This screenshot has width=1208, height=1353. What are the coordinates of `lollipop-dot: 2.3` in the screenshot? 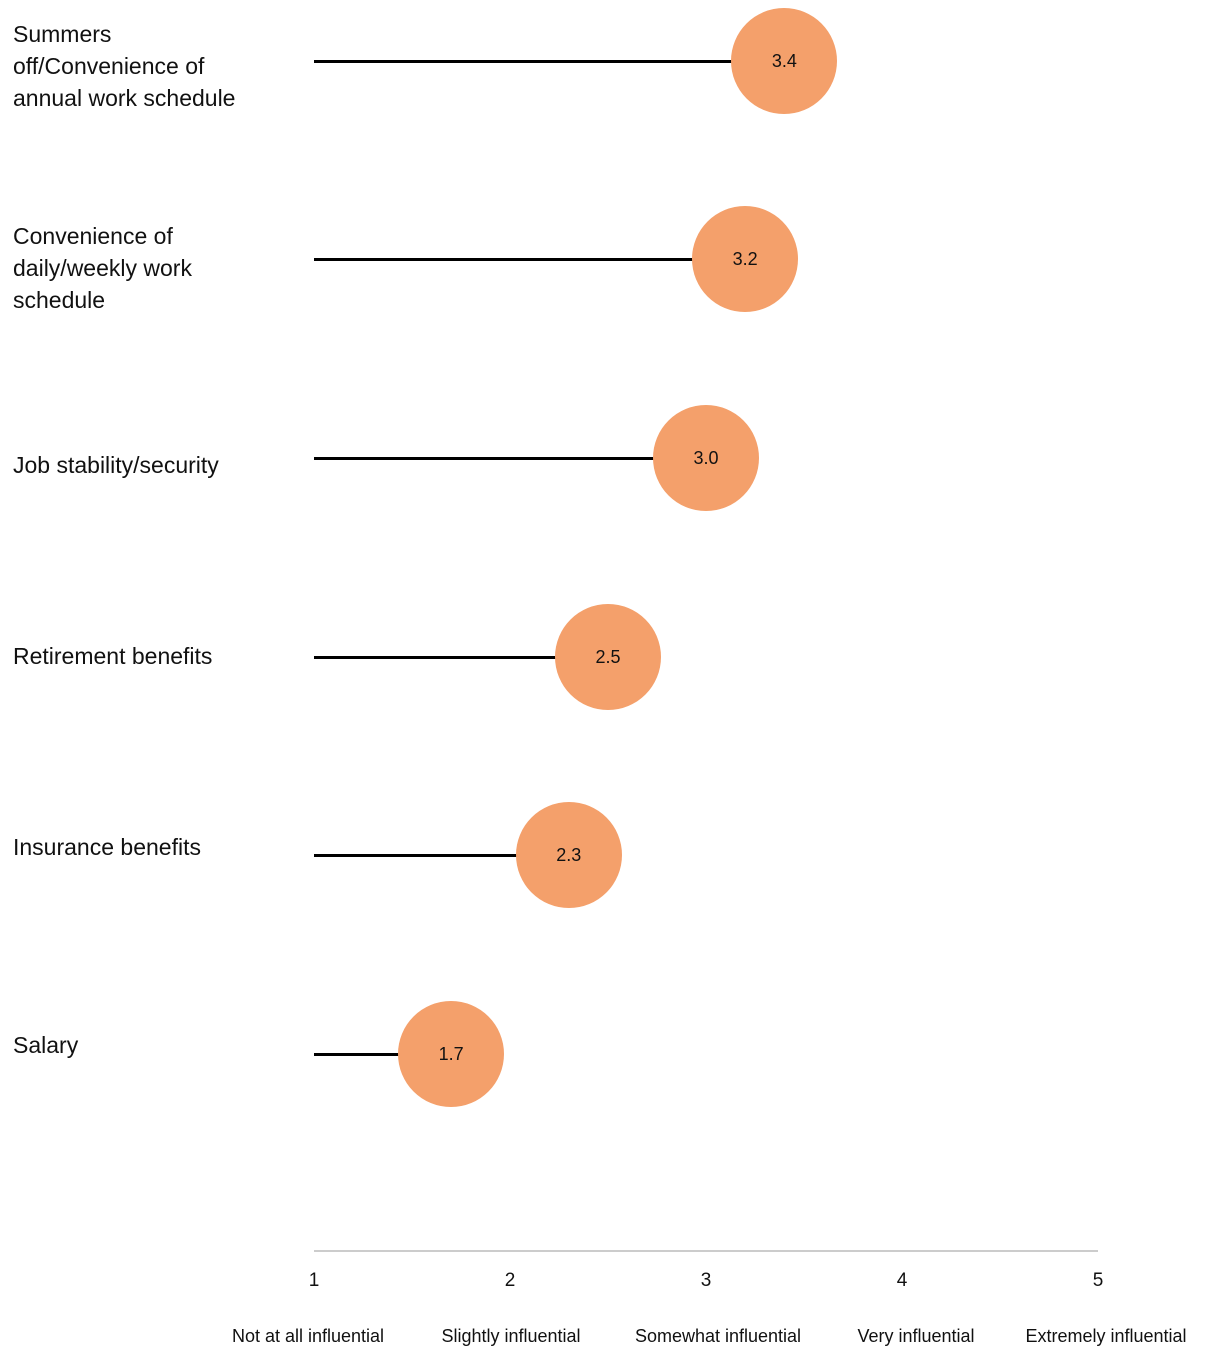 It's located at (568, 855).